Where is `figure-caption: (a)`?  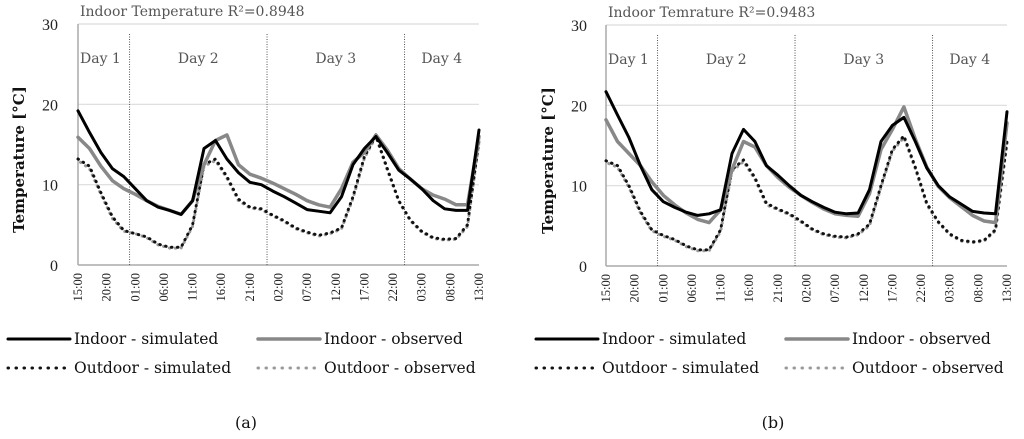 figure-caption: (a) is located at coordinates (246, 422).